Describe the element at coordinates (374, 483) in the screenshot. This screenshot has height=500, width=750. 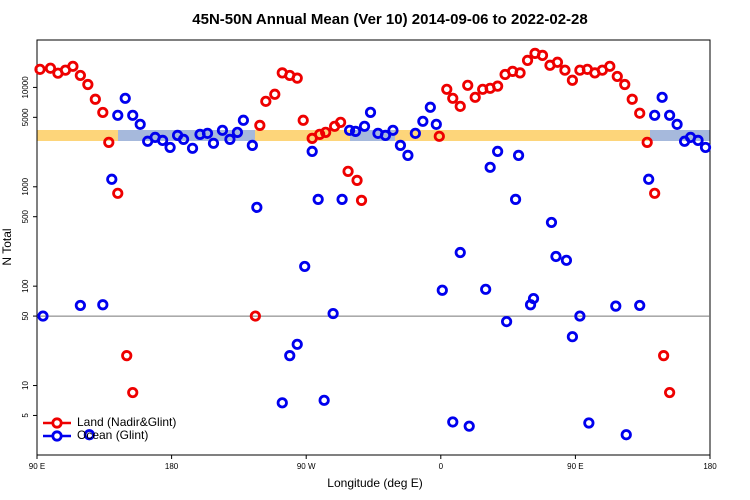
I see `x-axis-label: Longitude (deg E)` at that location.